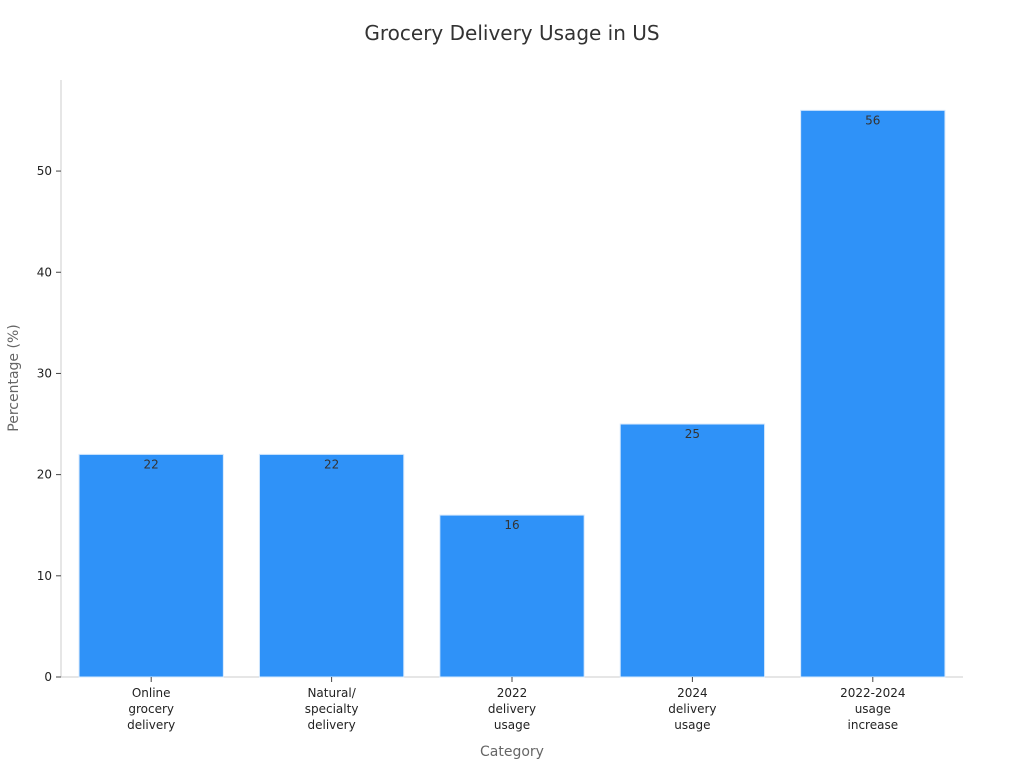  I want to click on x-tick-label: Natural/specialty delivery, so click(332, 709).